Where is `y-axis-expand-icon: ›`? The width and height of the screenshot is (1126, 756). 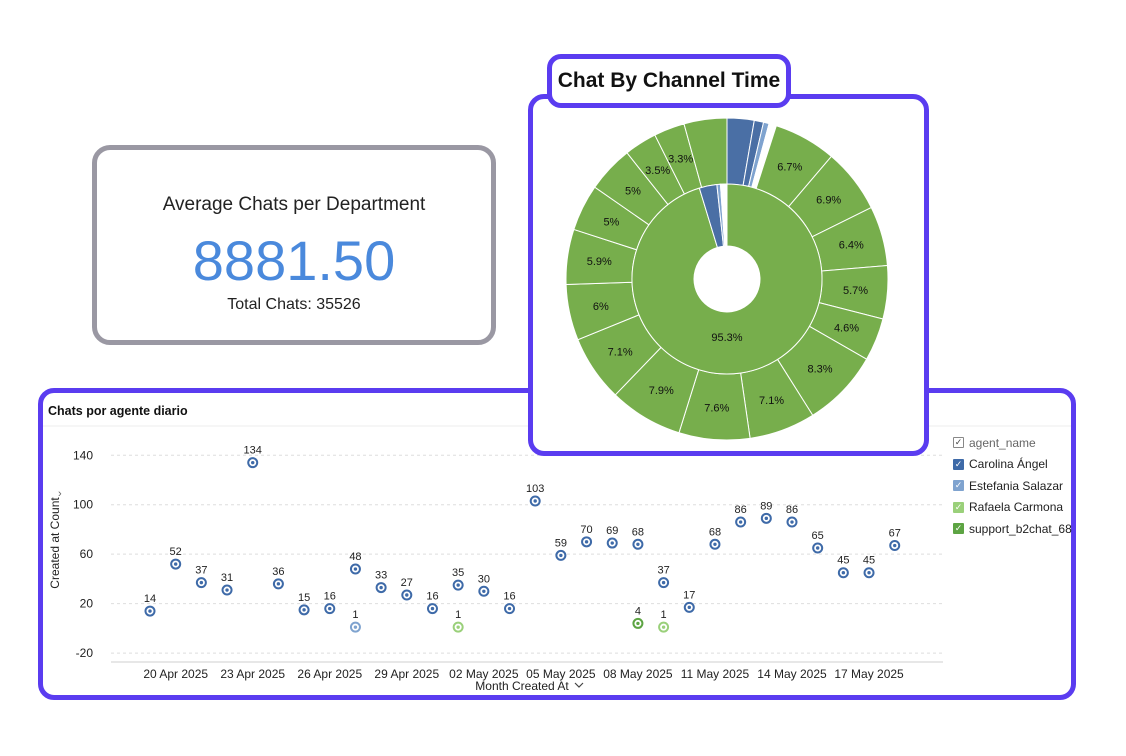
y-axis-expand-icon: › is located at coordinates (60, 494).